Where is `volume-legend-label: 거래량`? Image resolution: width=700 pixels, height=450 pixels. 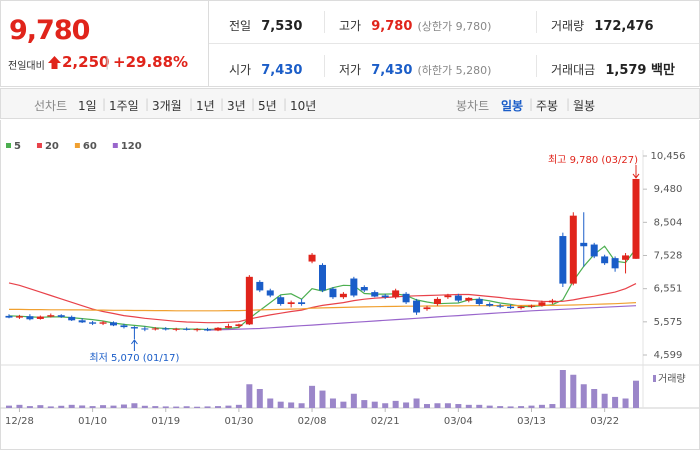
volume-legend-label: 거래량 is located at coordinates (672, 379).